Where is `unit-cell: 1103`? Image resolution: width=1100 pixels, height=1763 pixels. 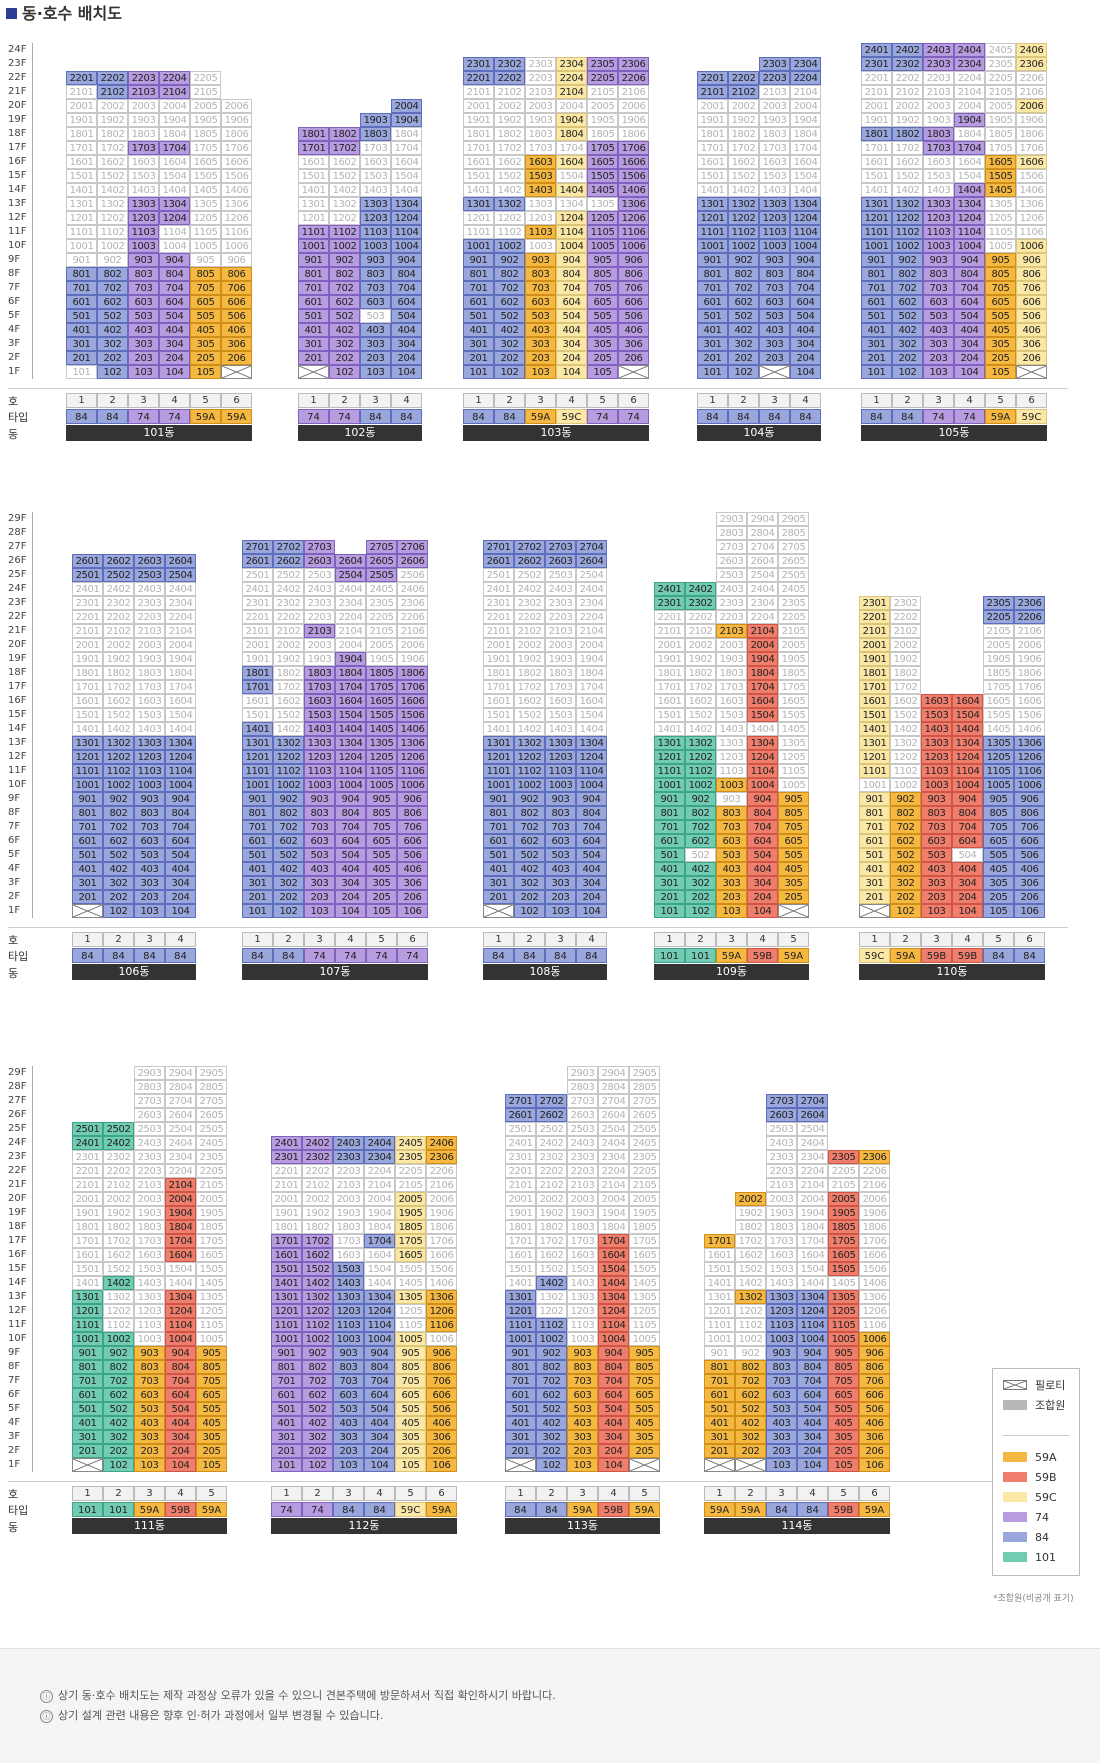
unit-cell: 1103 is located at coordinates (149, 771).